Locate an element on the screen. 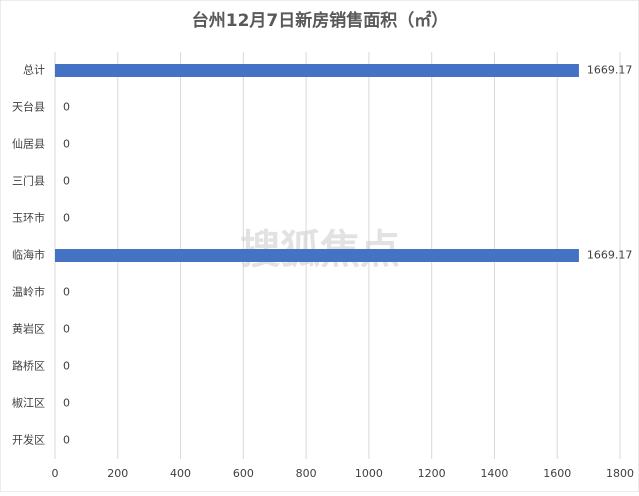 This screenshot has width=639, height=496. x-tick-label: 1200 is located at coordinates (432, 473).